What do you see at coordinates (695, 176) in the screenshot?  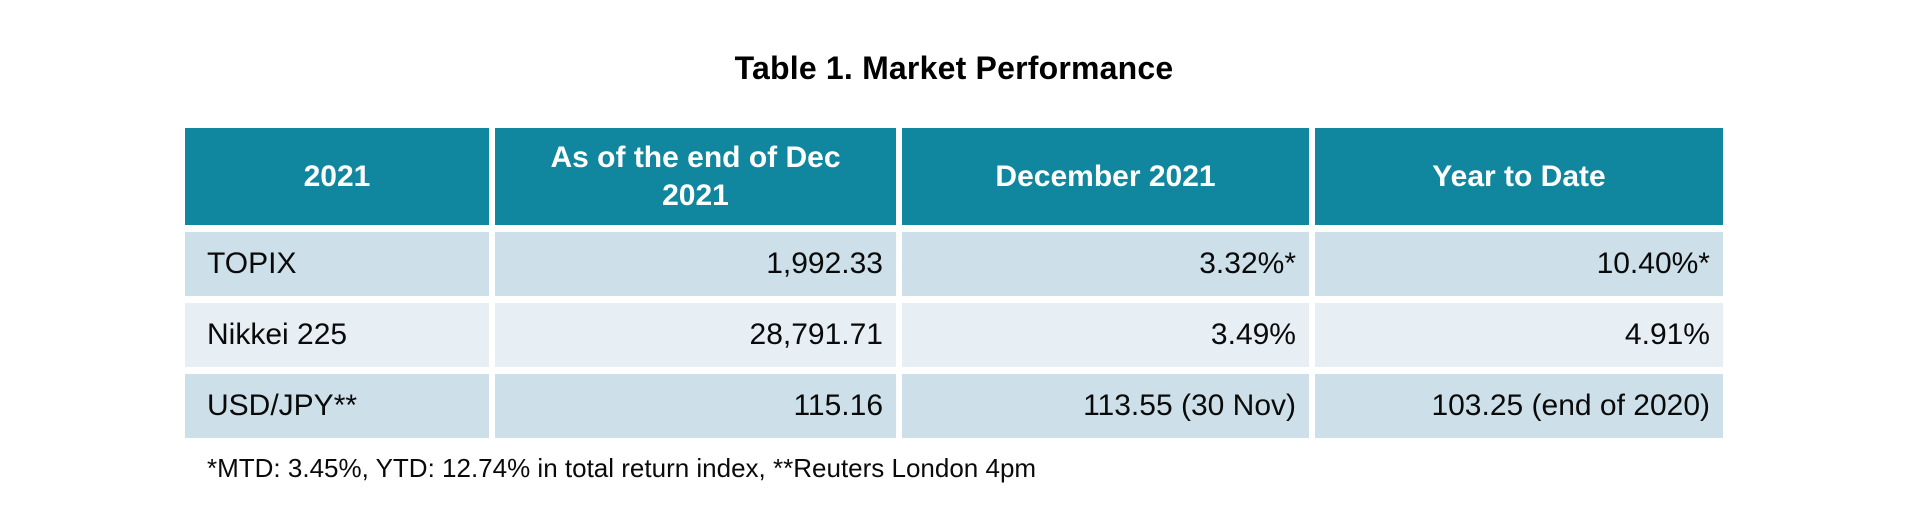 I see `column-header-end-of-dec: As of the end of Dec 2021` at bounding box center [695, 176].